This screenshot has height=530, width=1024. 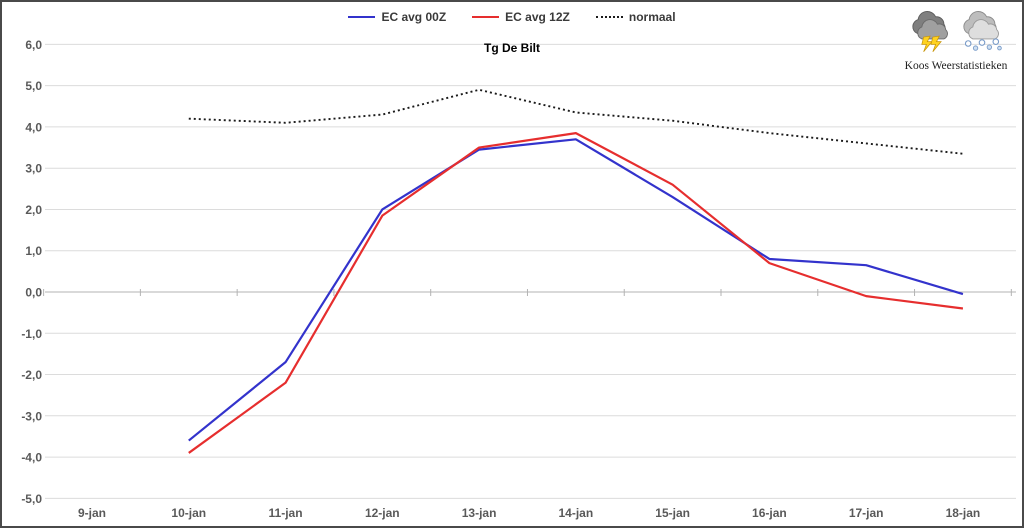 What do you see at coordinates (33, 127) in the screenshot?
I see `y-axis-tick-label: 4,0` at bounding box center [33, 127].